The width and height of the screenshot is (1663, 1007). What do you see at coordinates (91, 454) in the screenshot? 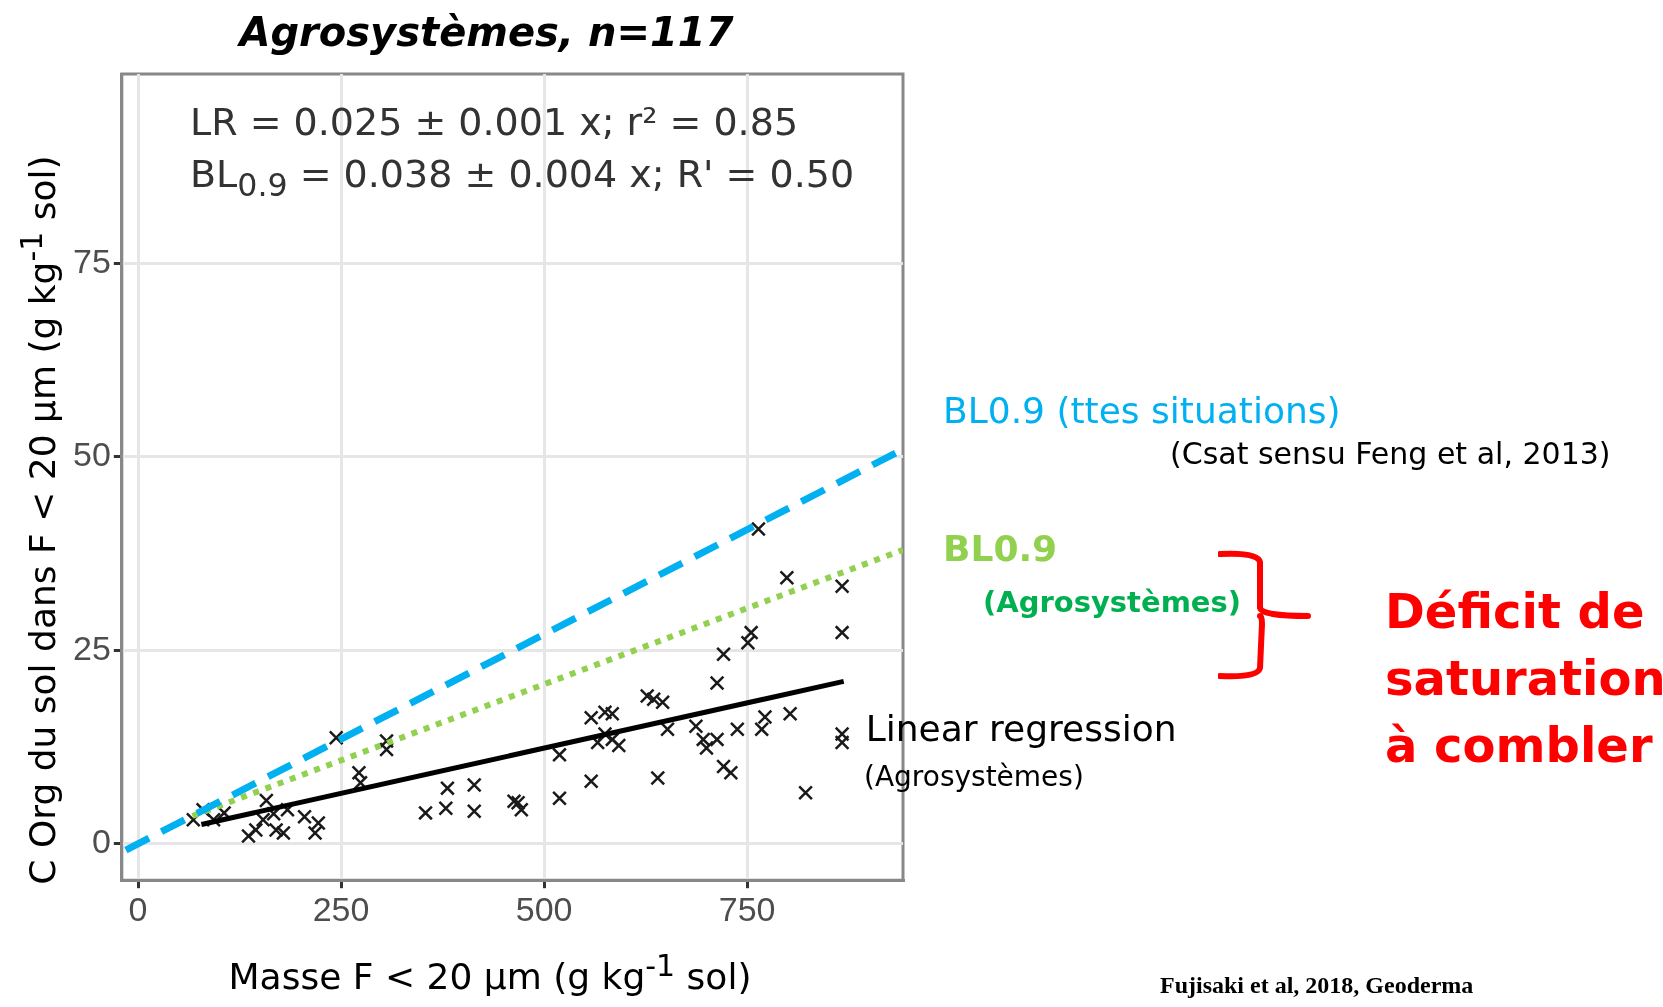
I see `y-tick-label: 50` at bounding box center [91, 454].